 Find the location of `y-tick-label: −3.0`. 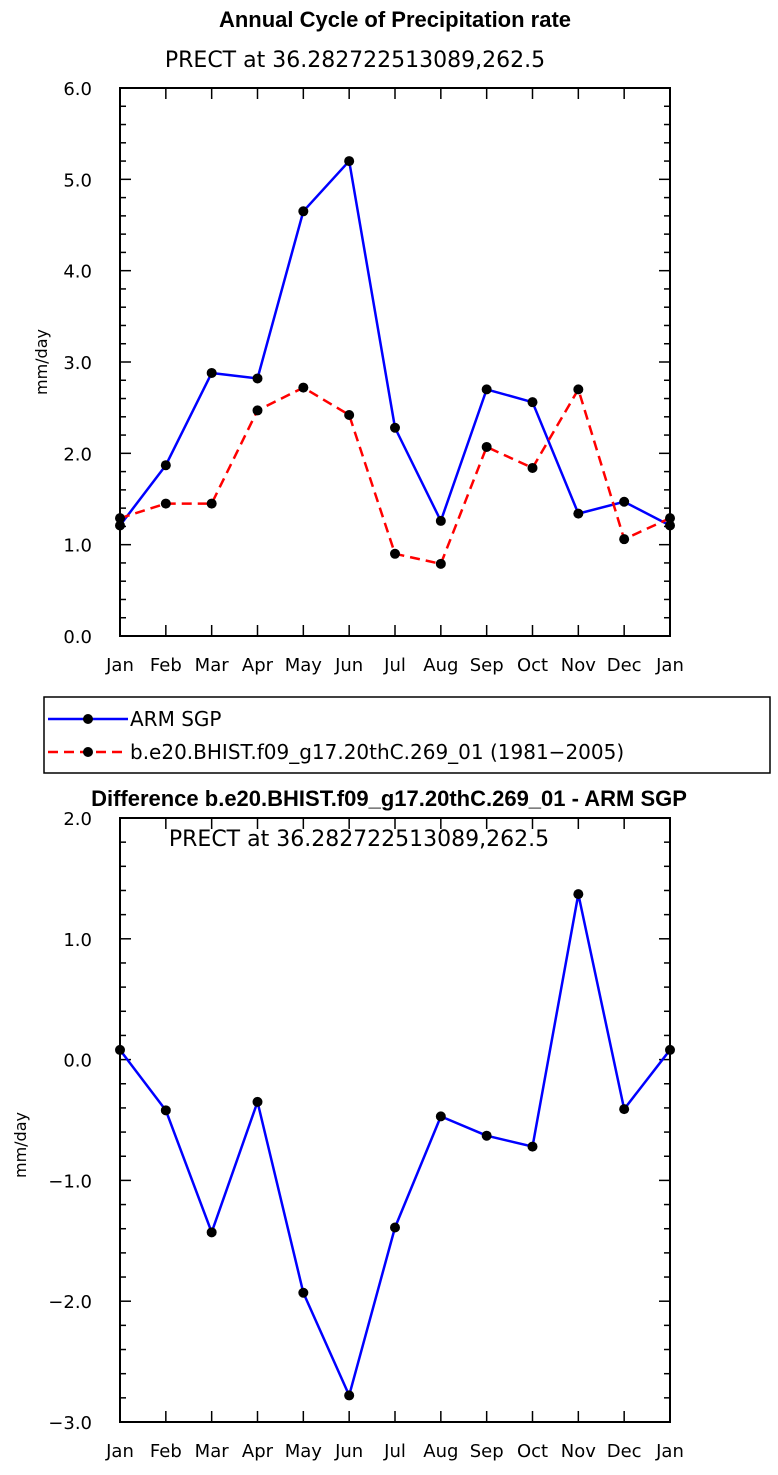

y-tick-label: −3.0 is located at coordinates (70, 1423).